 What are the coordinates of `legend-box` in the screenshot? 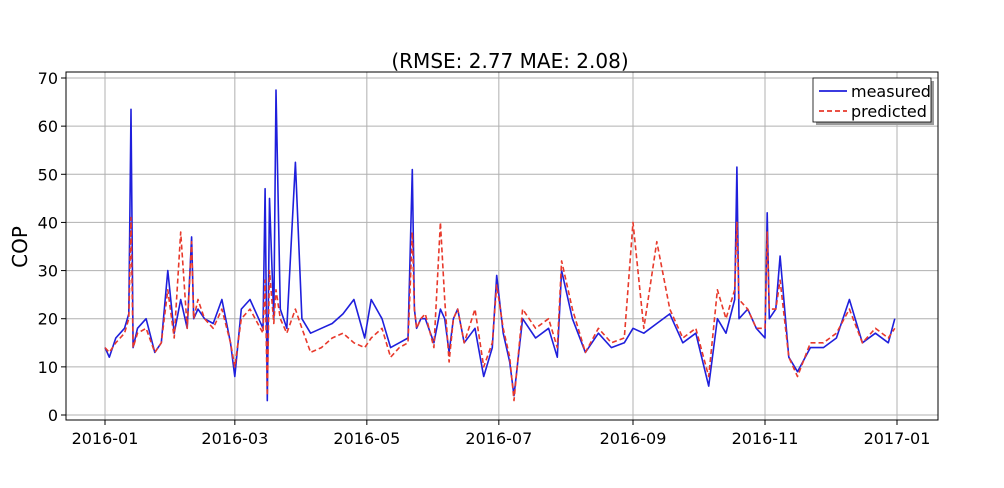 It's located at (872, 100).